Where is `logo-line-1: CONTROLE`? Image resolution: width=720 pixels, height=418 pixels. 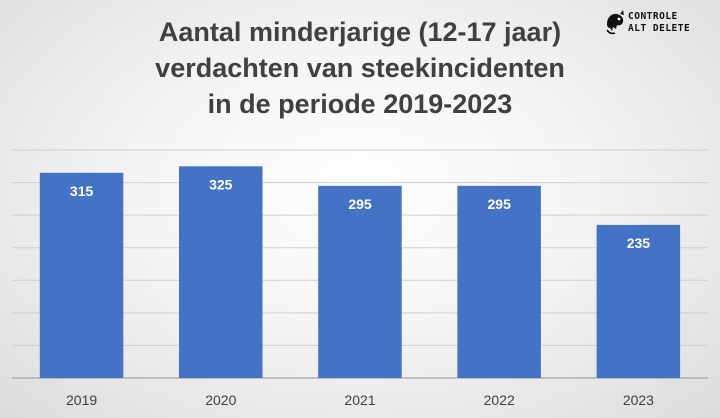
logo-line-1: CONTROLE is located at coordinates (653, 16).